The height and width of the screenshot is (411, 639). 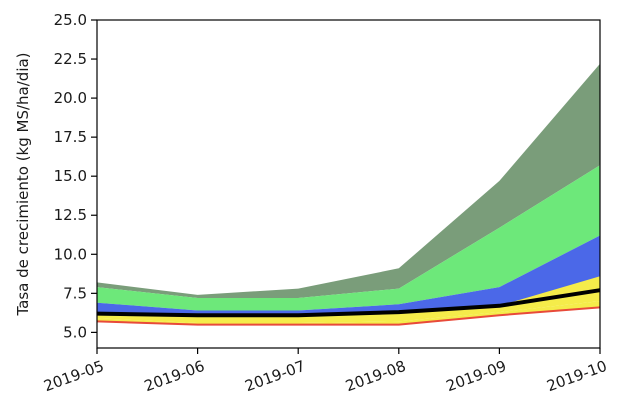 I want to click on y-axis-title: Tasa de crecimiento (kg MS/ha/dia), so click(x=23, y=184).